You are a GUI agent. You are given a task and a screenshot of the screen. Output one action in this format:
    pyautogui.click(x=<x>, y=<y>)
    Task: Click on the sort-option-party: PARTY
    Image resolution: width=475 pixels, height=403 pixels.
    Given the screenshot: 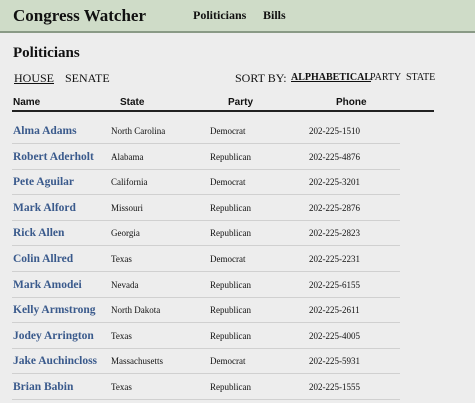 What is the action you would take?
    pyautogui.click(x=386, y=77)
    